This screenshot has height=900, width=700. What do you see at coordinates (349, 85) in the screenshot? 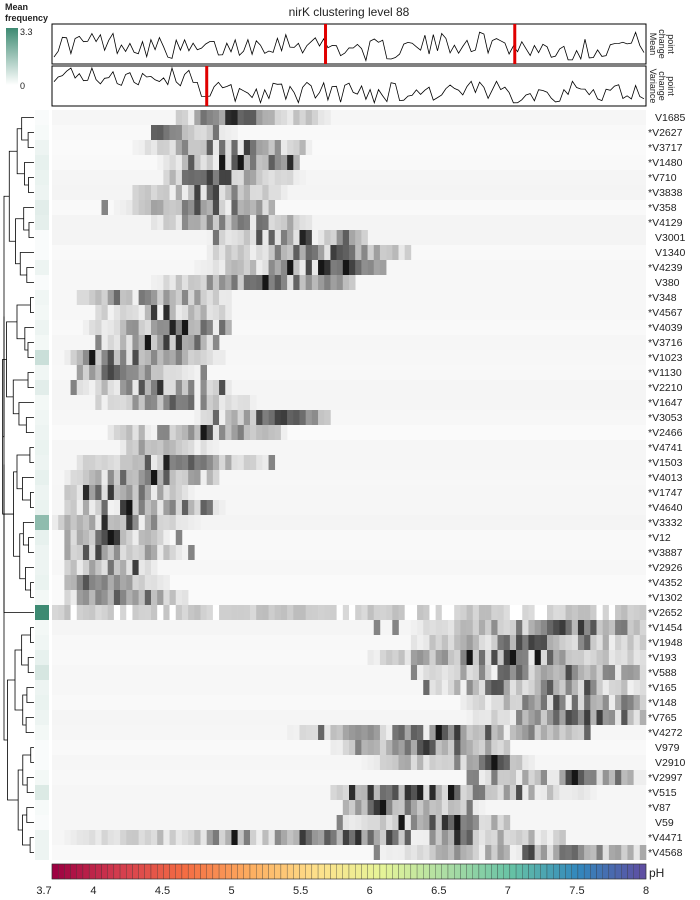
I see `variance-trace` at bounding box center [349, 85].